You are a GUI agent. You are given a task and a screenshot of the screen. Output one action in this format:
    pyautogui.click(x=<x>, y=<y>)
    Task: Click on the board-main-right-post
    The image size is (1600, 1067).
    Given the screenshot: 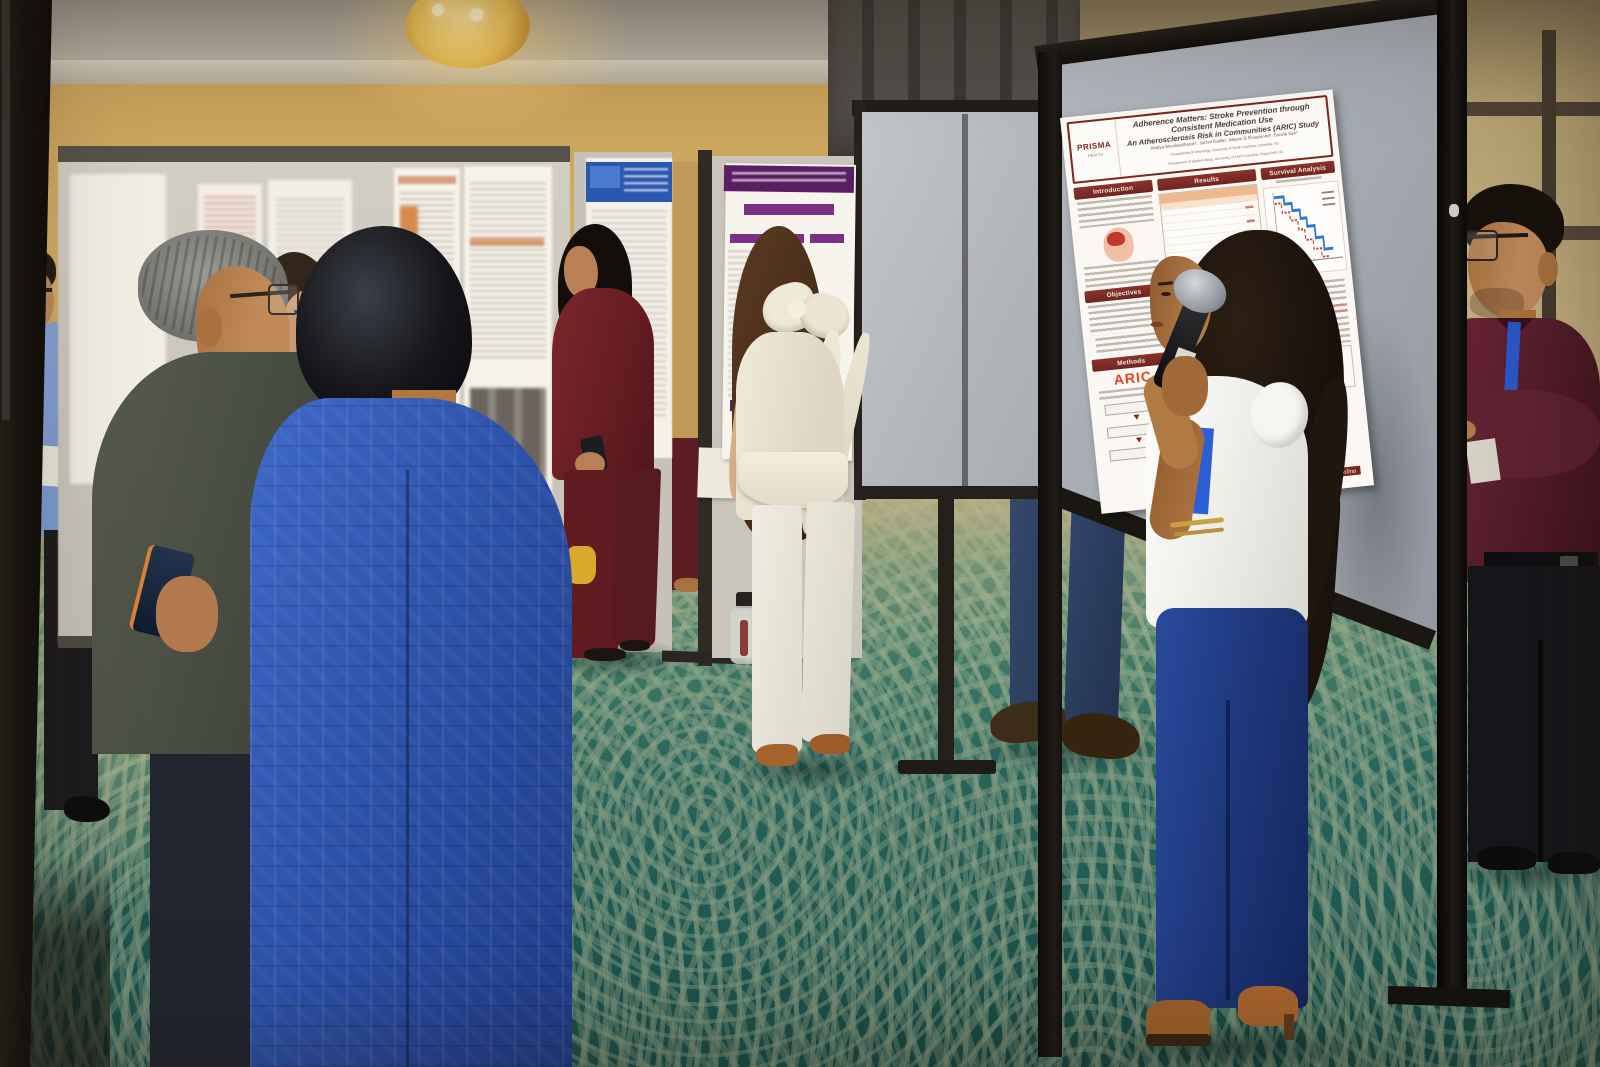 What is the action you would take?
    pyautogui.click(x=1452, y=502)
    